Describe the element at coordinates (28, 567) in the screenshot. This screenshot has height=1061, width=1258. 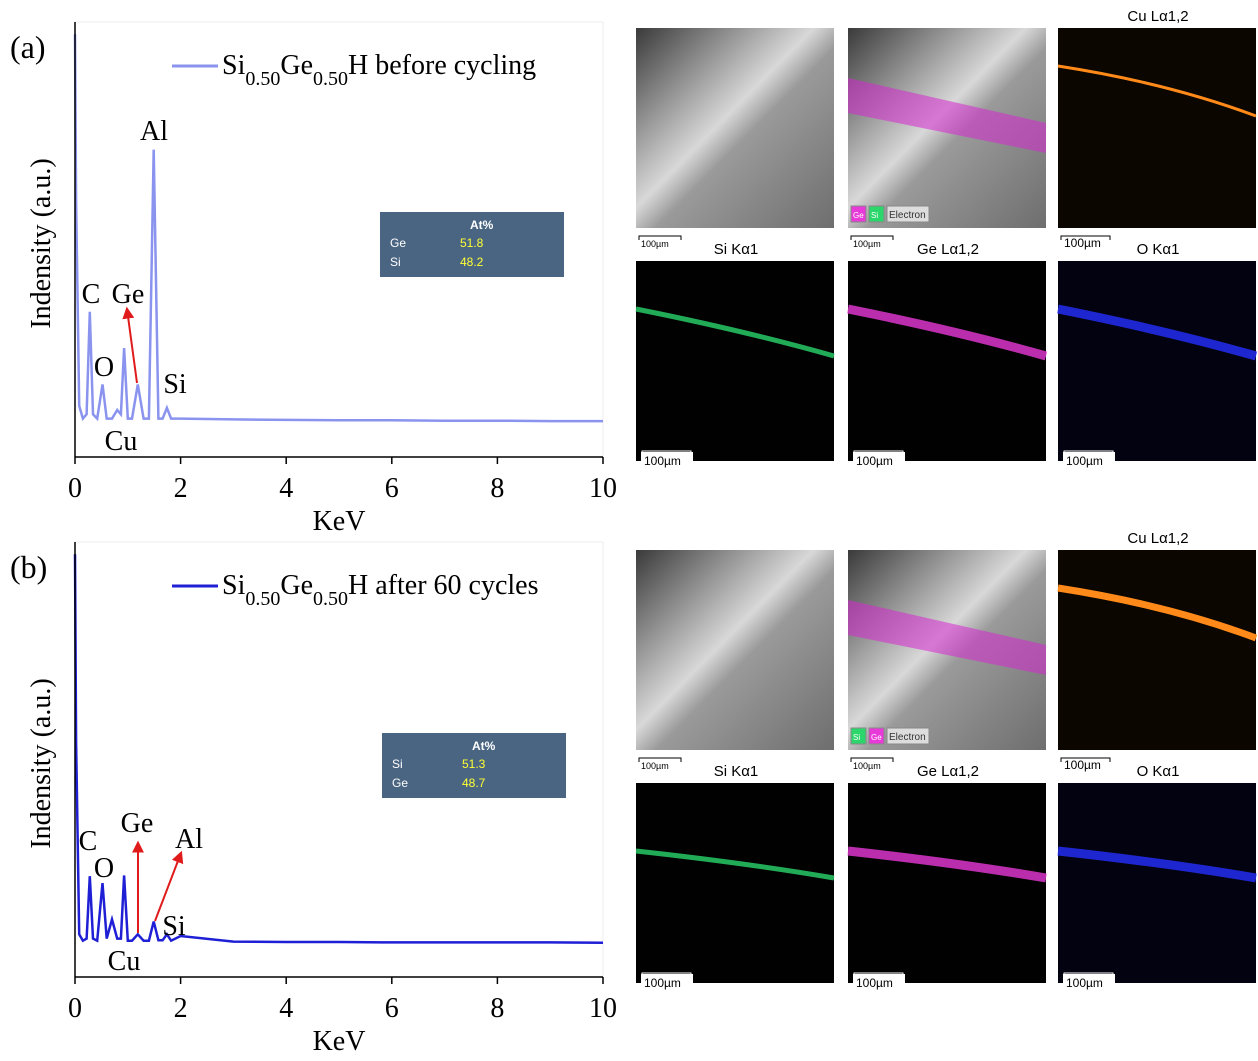
I see `panel-label: (b)` at that location.